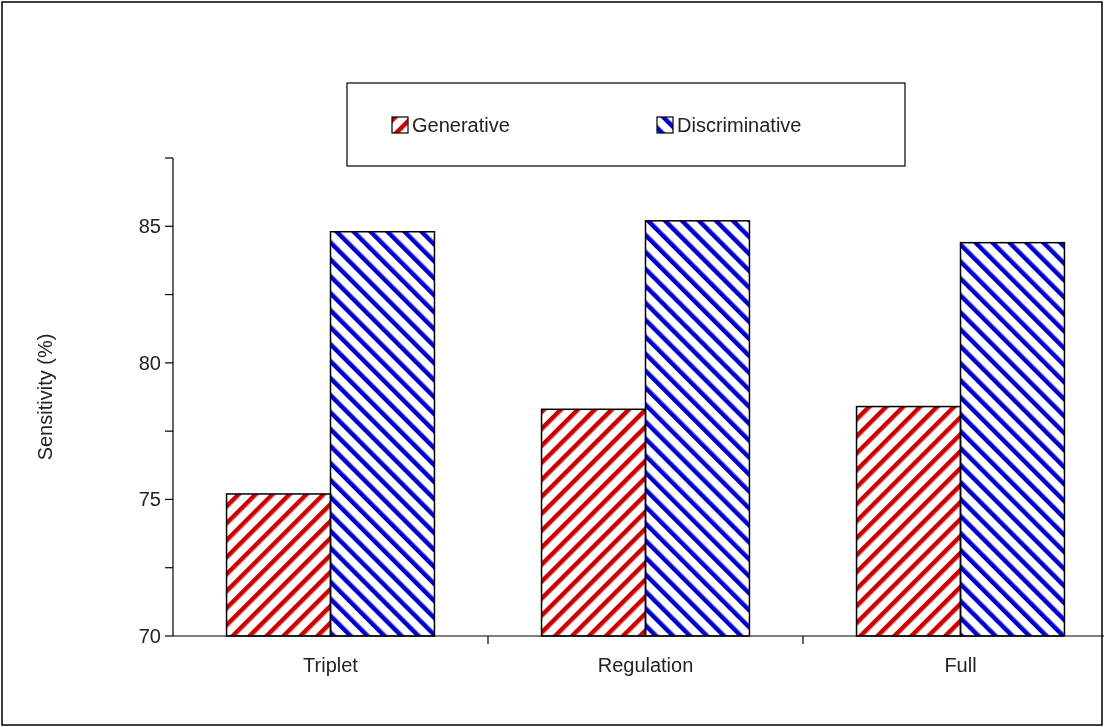 The width and height of the screenshot is (1104, 727). I want to click on legend-label: Generative, so click(461, 125).